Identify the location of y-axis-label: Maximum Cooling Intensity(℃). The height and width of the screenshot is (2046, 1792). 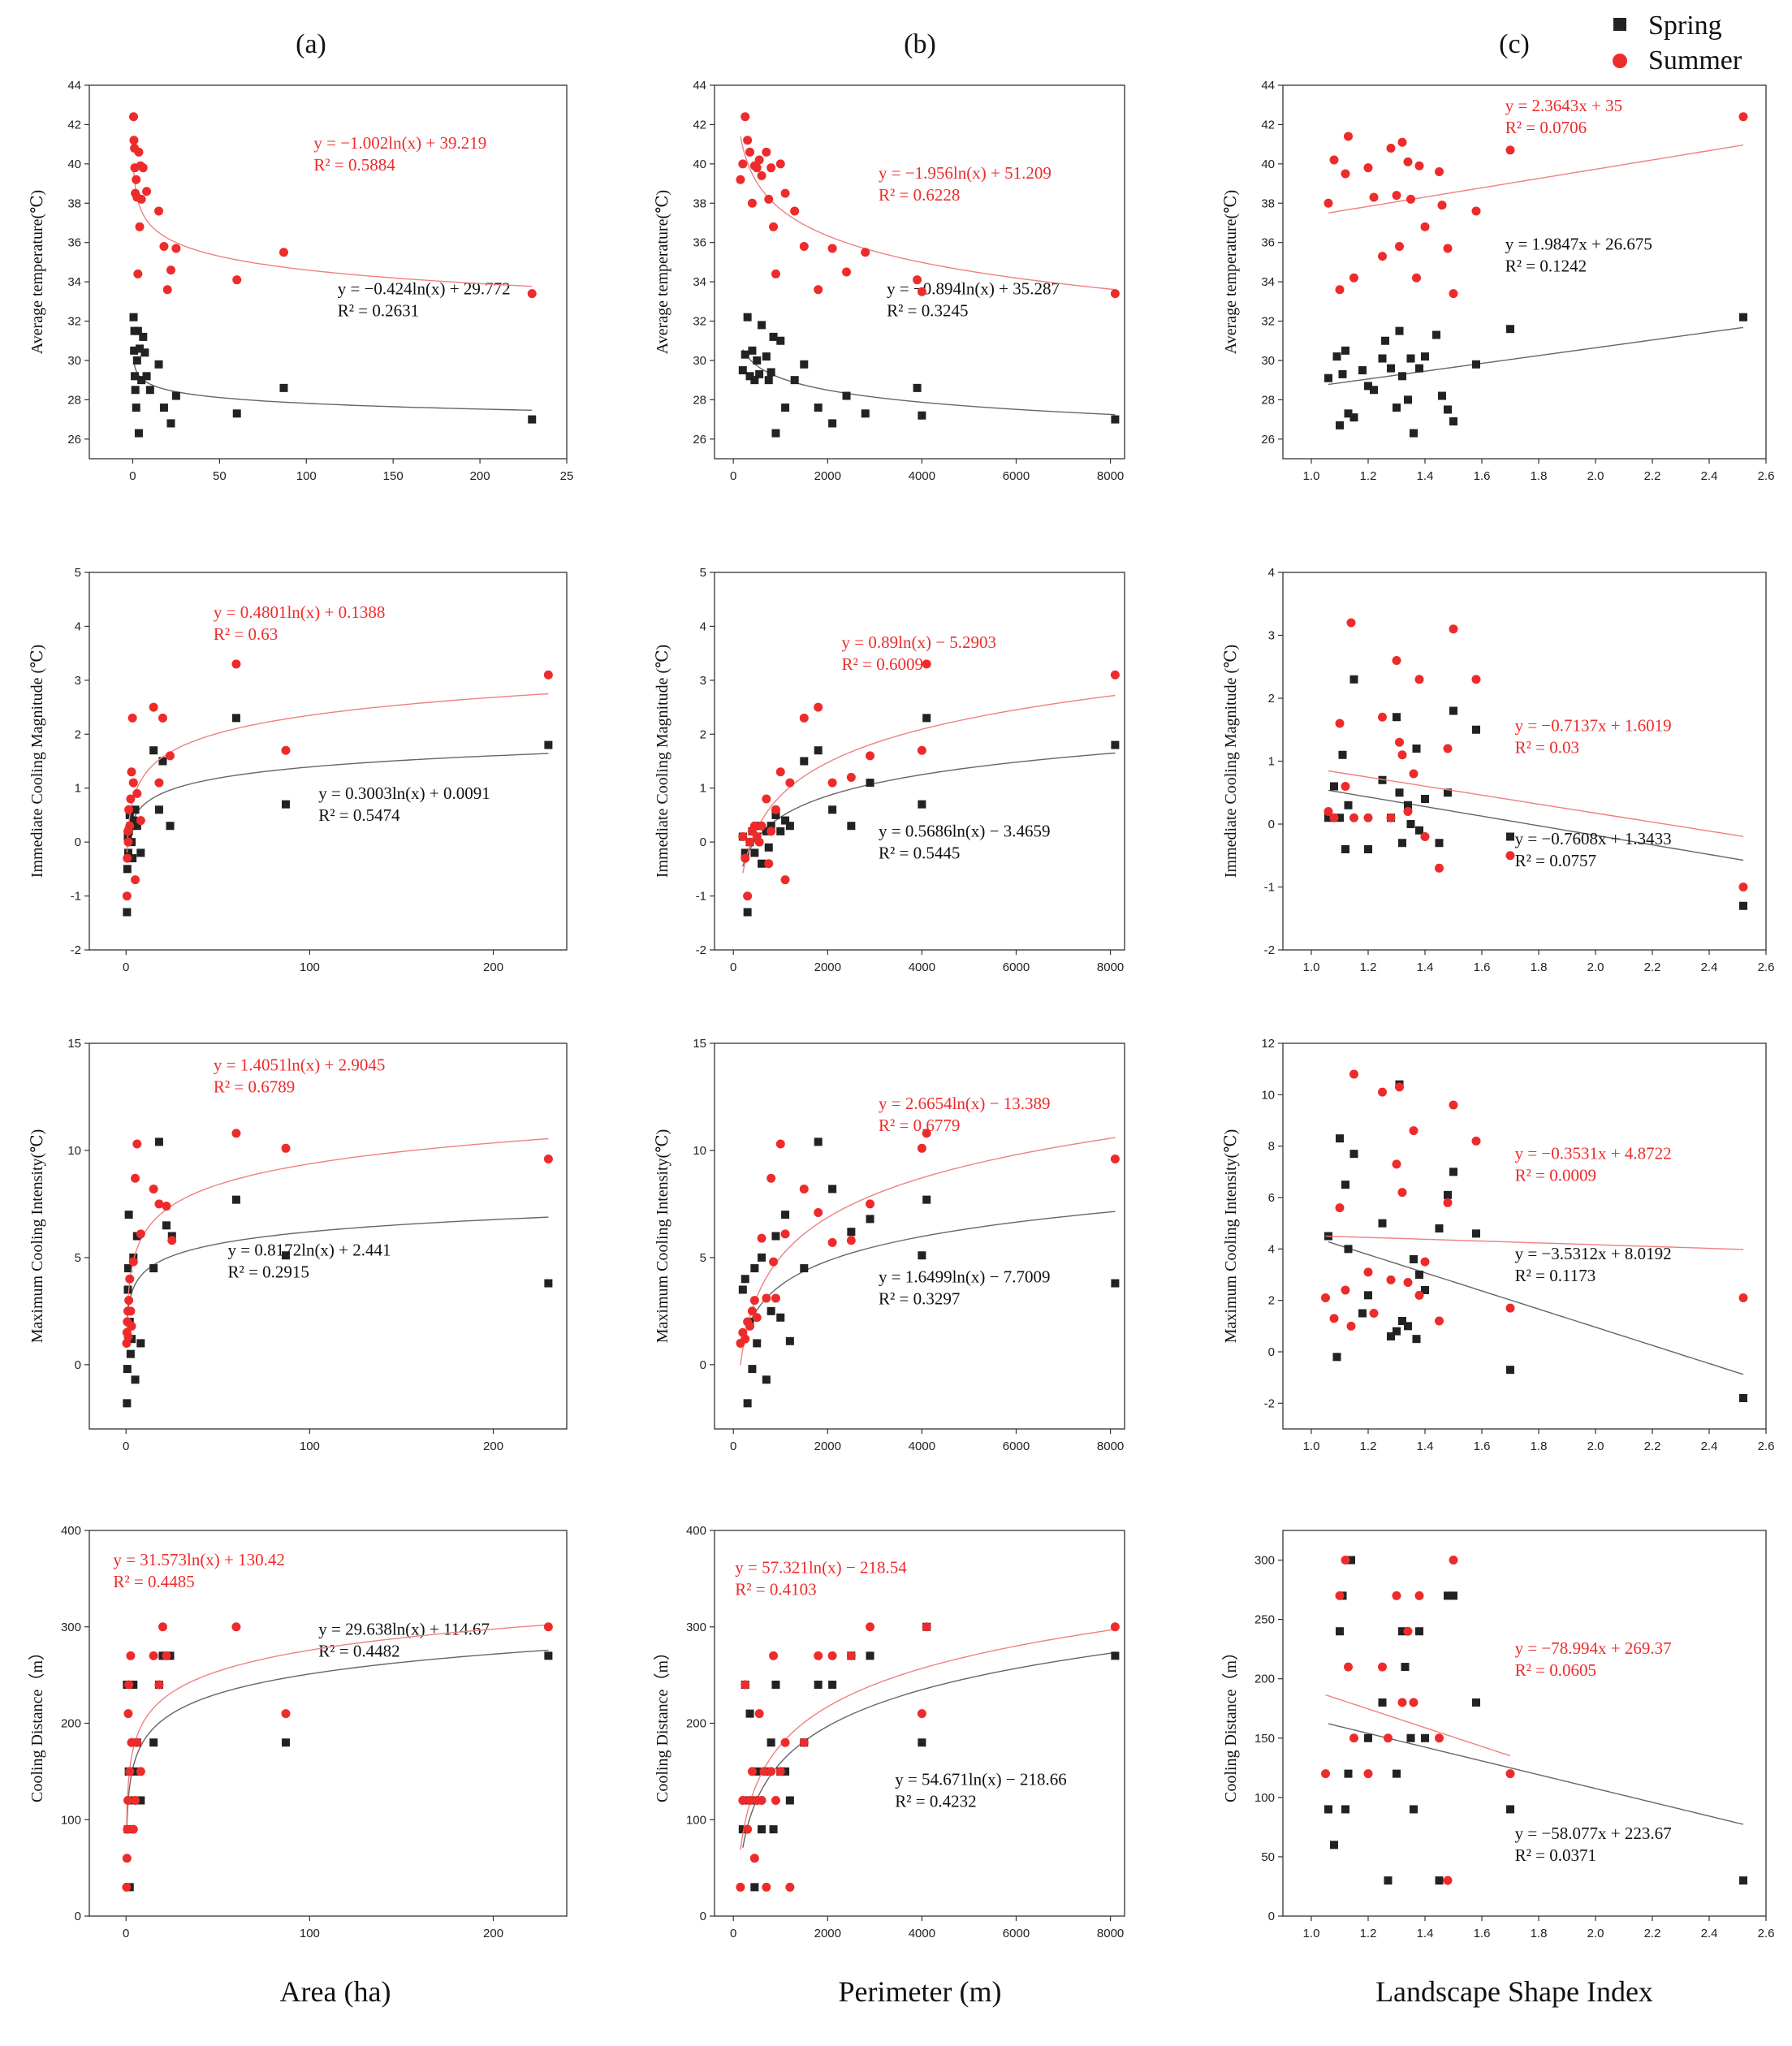
(662, 1236).